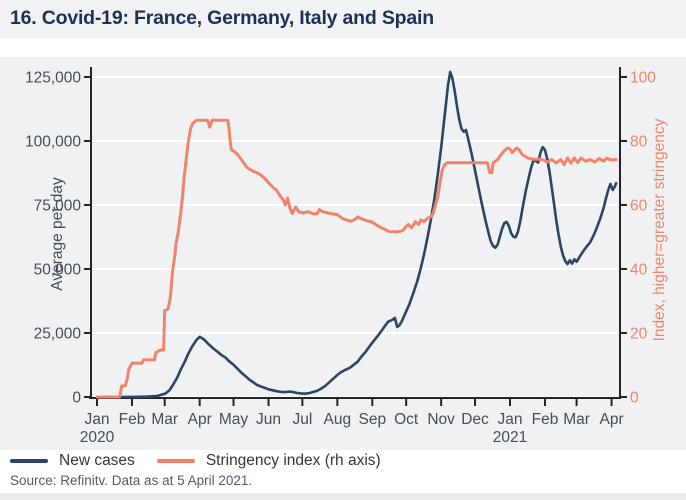 The height and width of the screenshot is (500, 686). Describe the element at coordinates (639, 270) in the screenshot. I see `right-tick-label: 40` at that location.